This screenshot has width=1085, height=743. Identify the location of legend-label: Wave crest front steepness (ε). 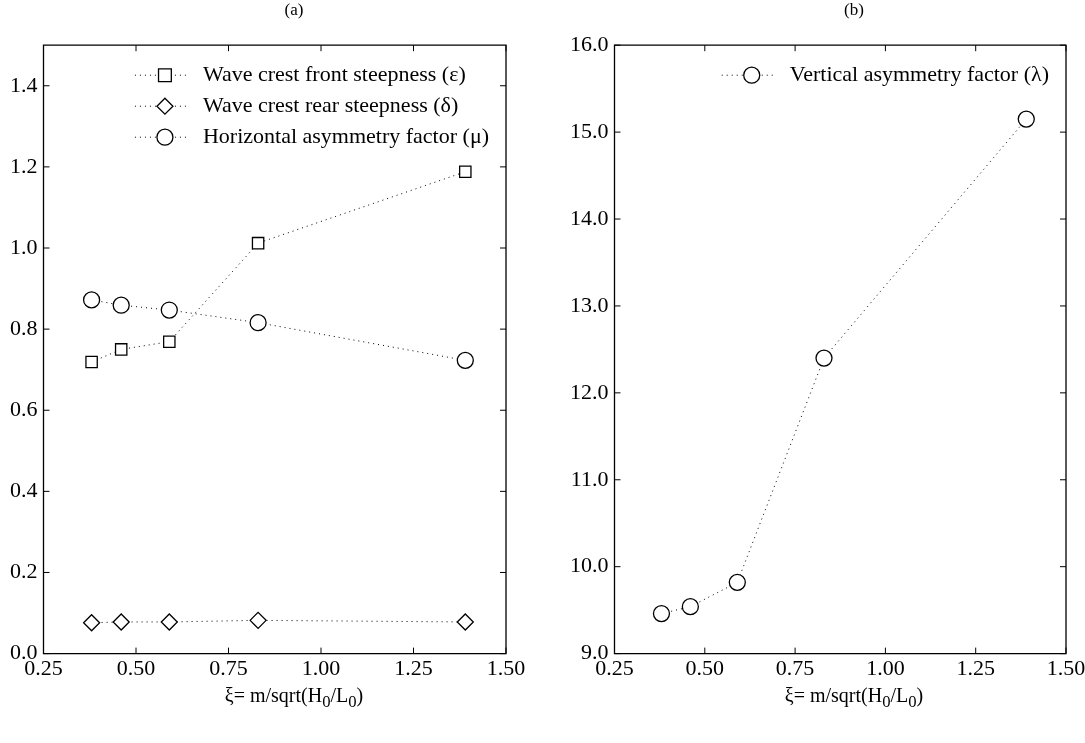
(334, 73).